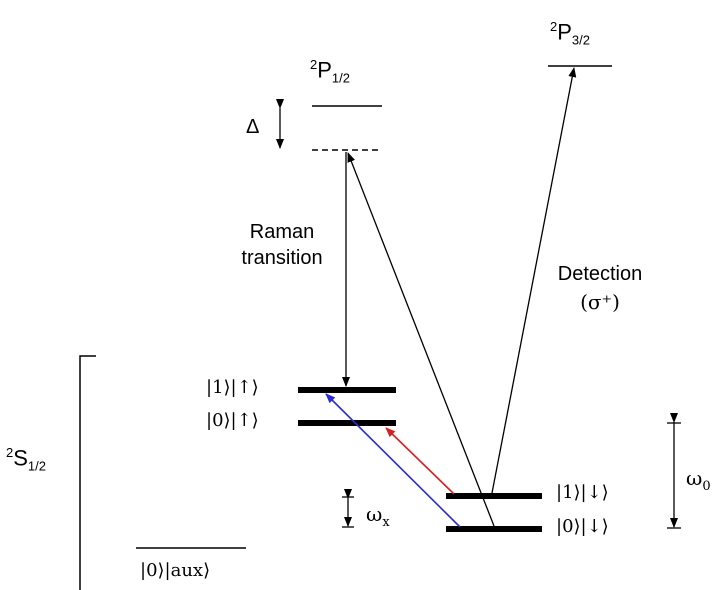 The image size is (716, 590). What do you see at coordinates (600, 274) in the screenshot?
I see `detection-label-line1: Detection` at bounding box center [600, 274].